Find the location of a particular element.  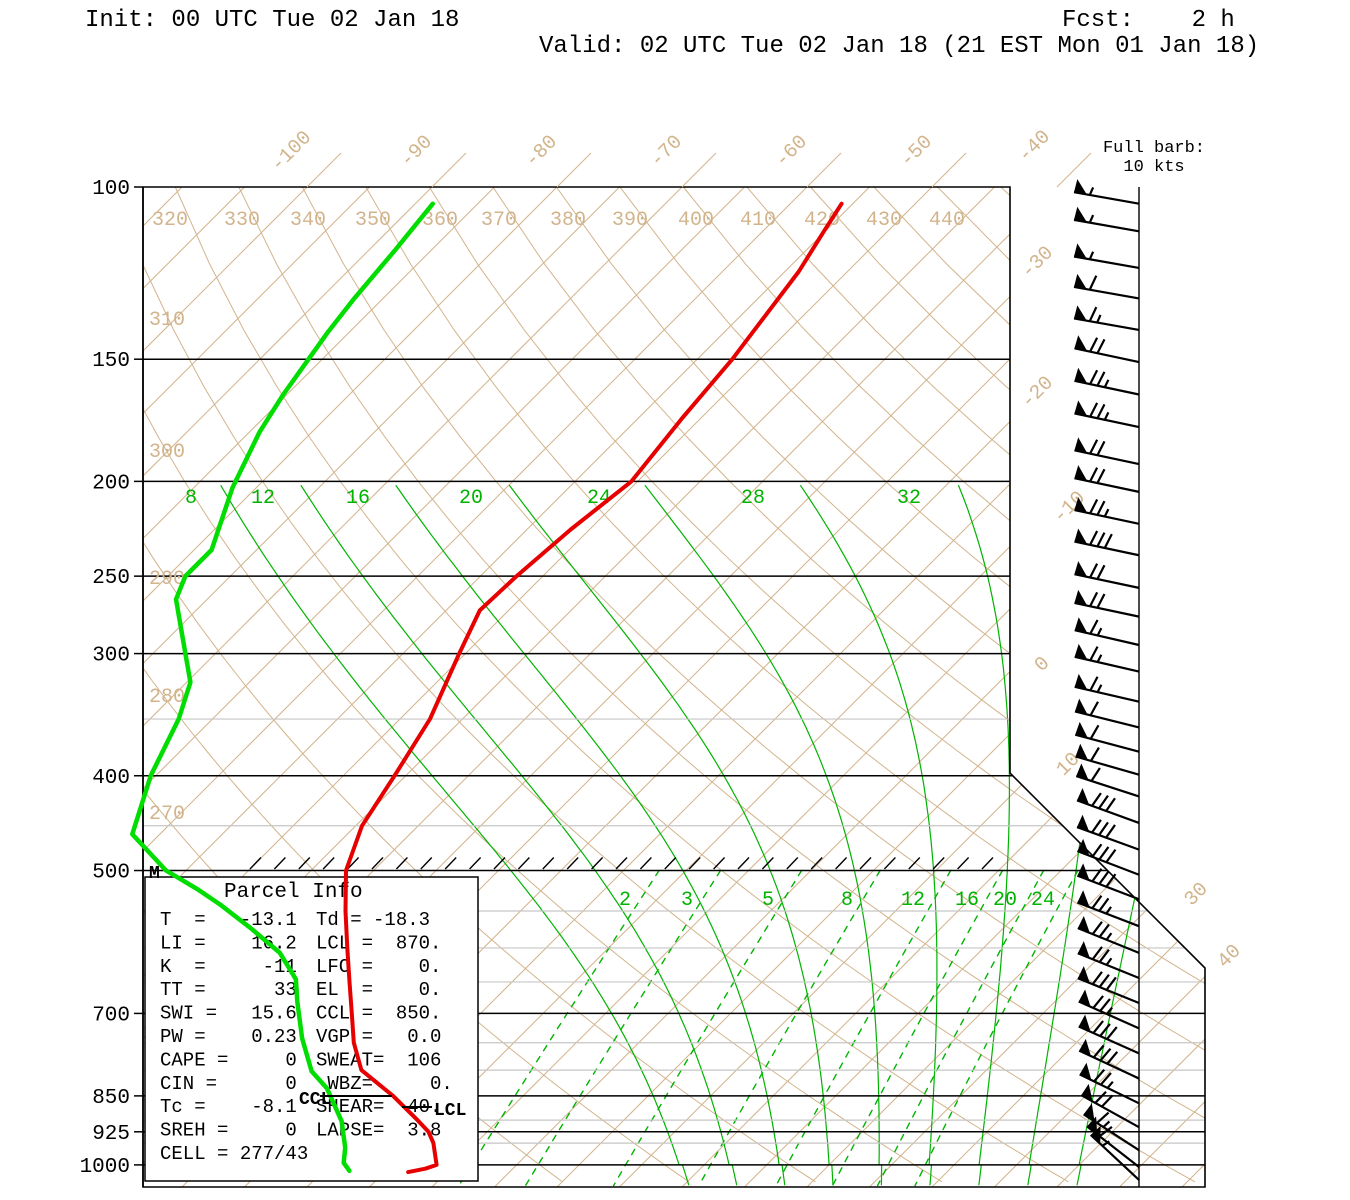

svg-text: LCL = 870. is located at coordinates (378, 943).